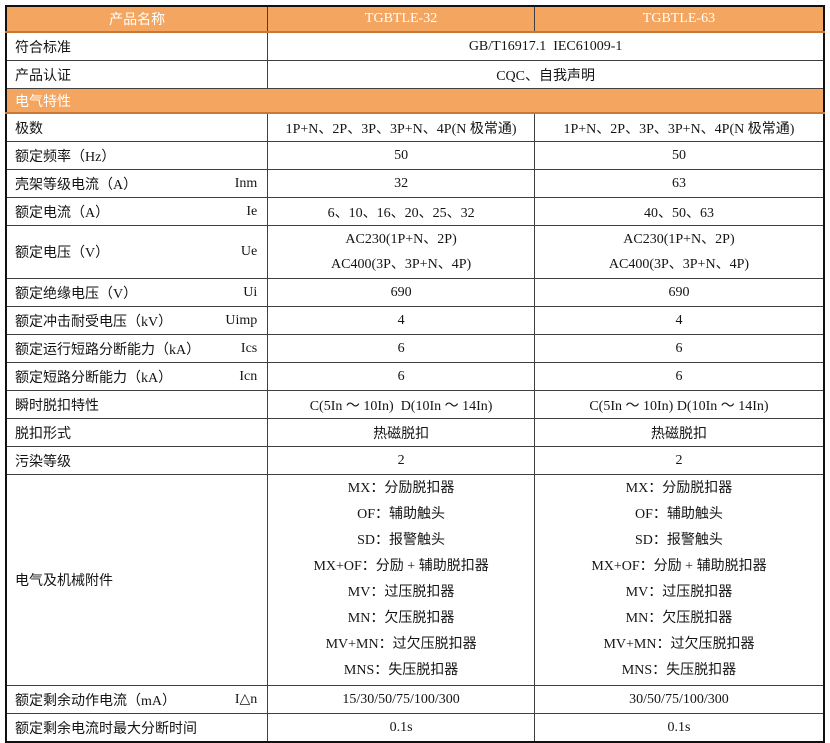  What do you see at coordinates (76, 294) in the screenshot?
I see `row-label: 额定绝缘电压（V）` at bounding box center [76, 294].